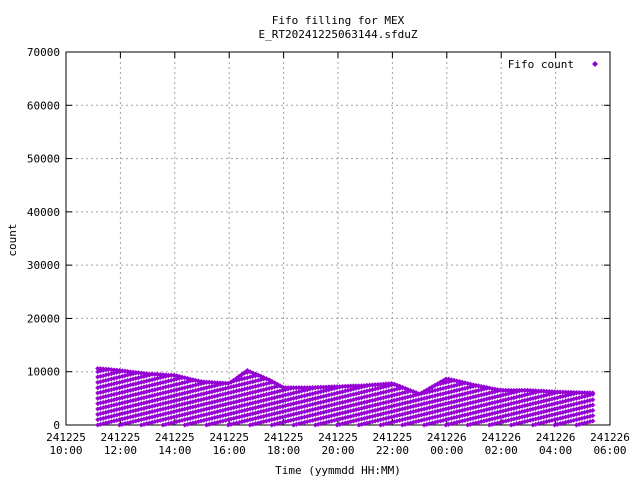 The height and width of the screenshot is (480, 640). Describe the element at coordinates (446, 450) in the screenshot. I see `x-tick-time: 00:00` at that location.